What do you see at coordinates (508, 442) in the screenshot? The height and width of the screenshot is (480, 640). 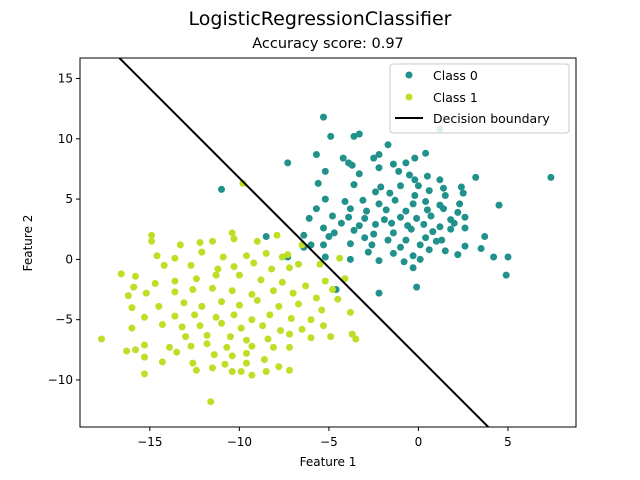 I see `x-tick-label: 5` at bounding box center [508, 442].